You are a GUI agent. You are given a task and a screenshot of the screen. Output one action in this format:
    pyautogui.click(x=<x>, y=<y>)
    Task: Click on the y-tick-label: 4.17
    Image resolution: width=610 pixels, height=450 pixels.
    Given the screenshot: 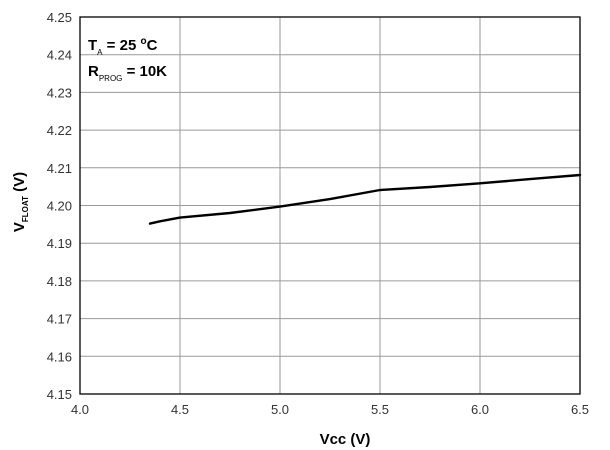 What is the action you would take?
    pyautogui.click(x=59, y=319)
    